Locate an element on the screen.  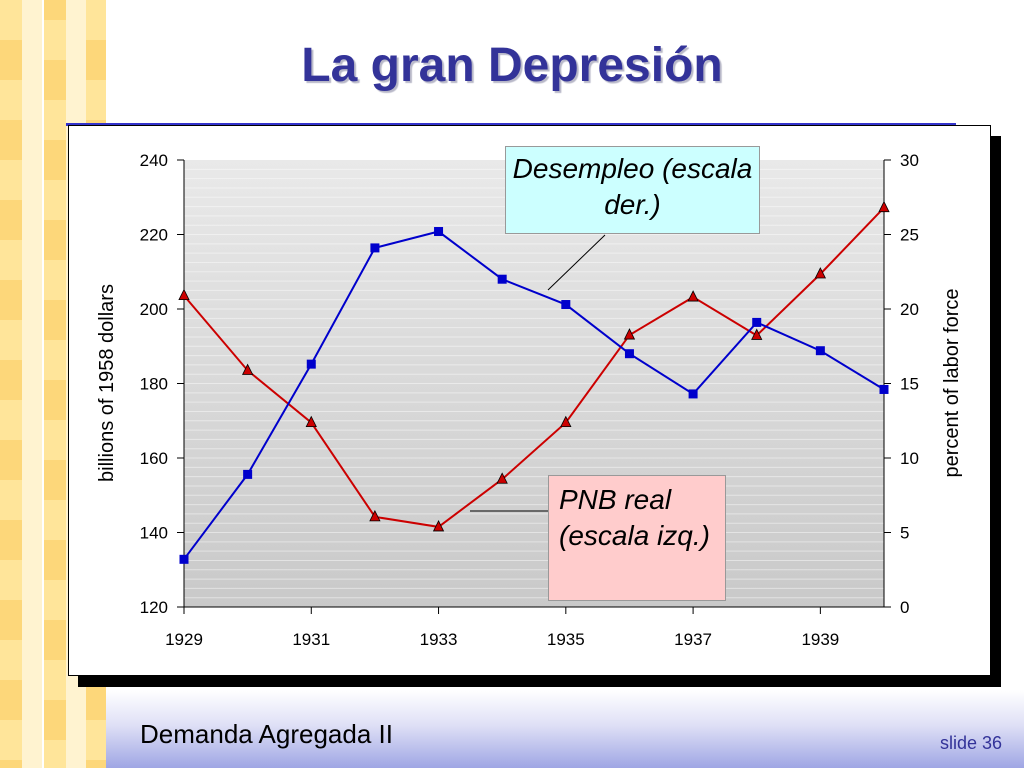
y-right-tick-label: 10 is located at coordinates (909, 458).